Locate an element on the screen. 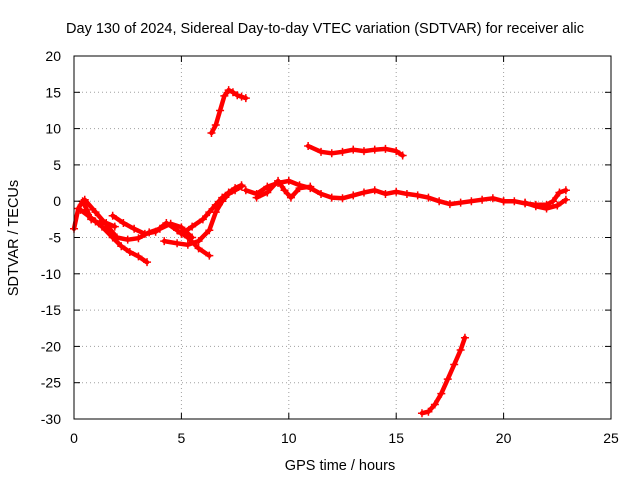 This screenshot has width=640, height=480. series-morning-band is located at coordinates (211, 209).